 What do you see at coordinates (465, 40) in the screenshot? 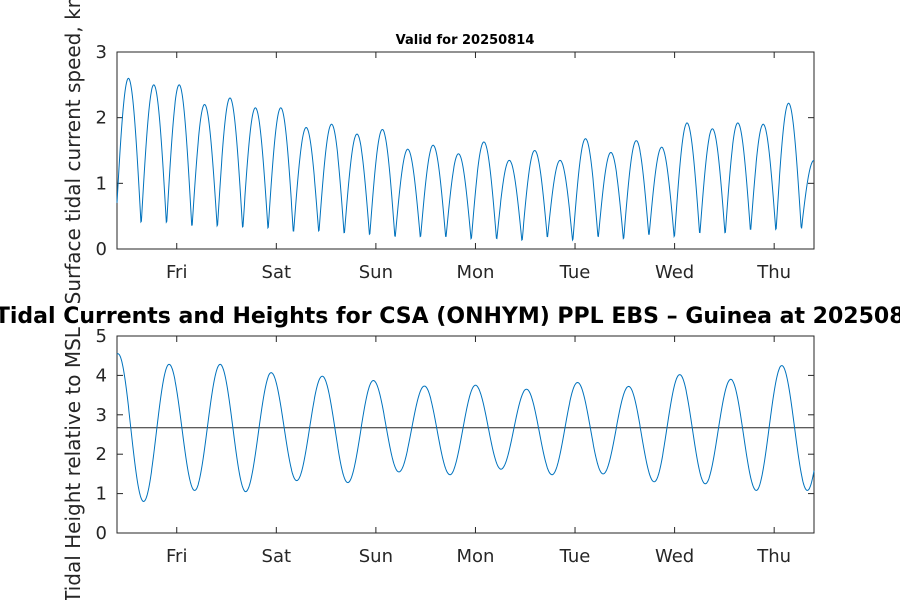
I see `current-speed-title: Valid for 20250814` at bounding box center [465, 40].